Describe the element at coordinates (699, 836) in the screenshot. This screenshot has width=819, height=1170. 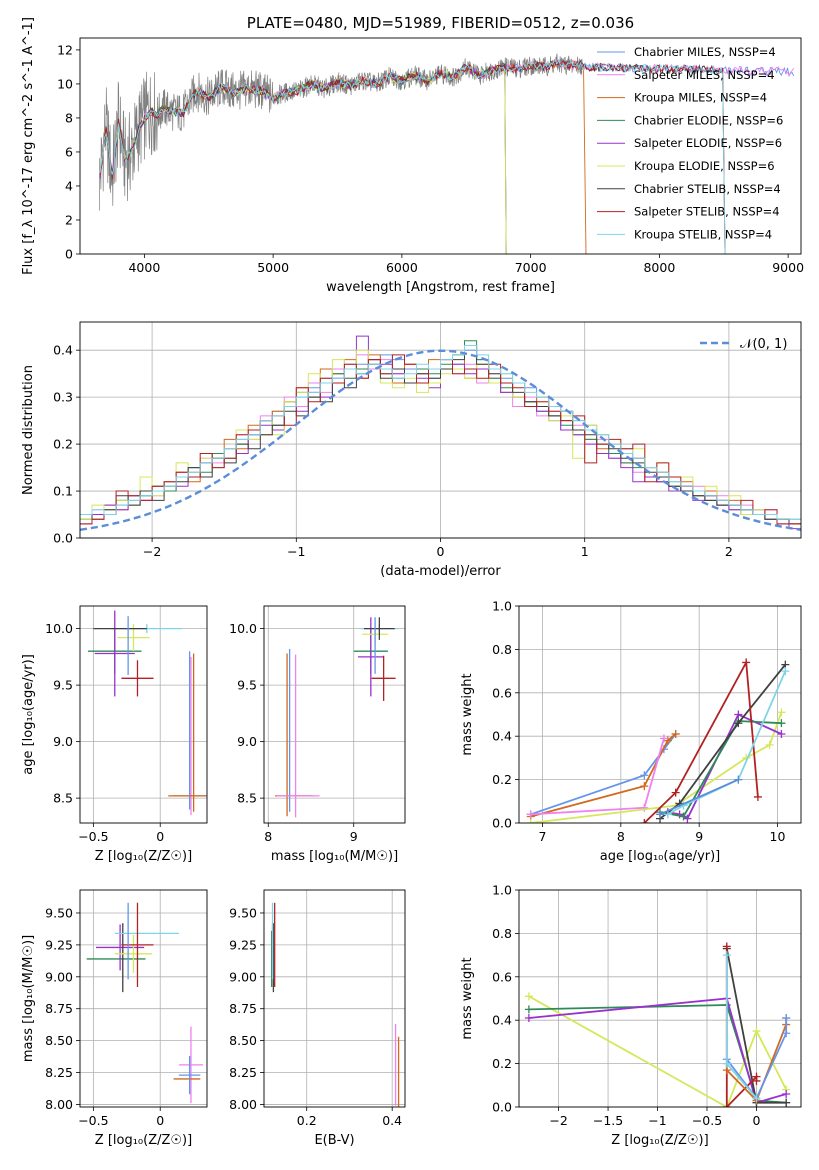
I see `x-tick-label: 9` at that location.